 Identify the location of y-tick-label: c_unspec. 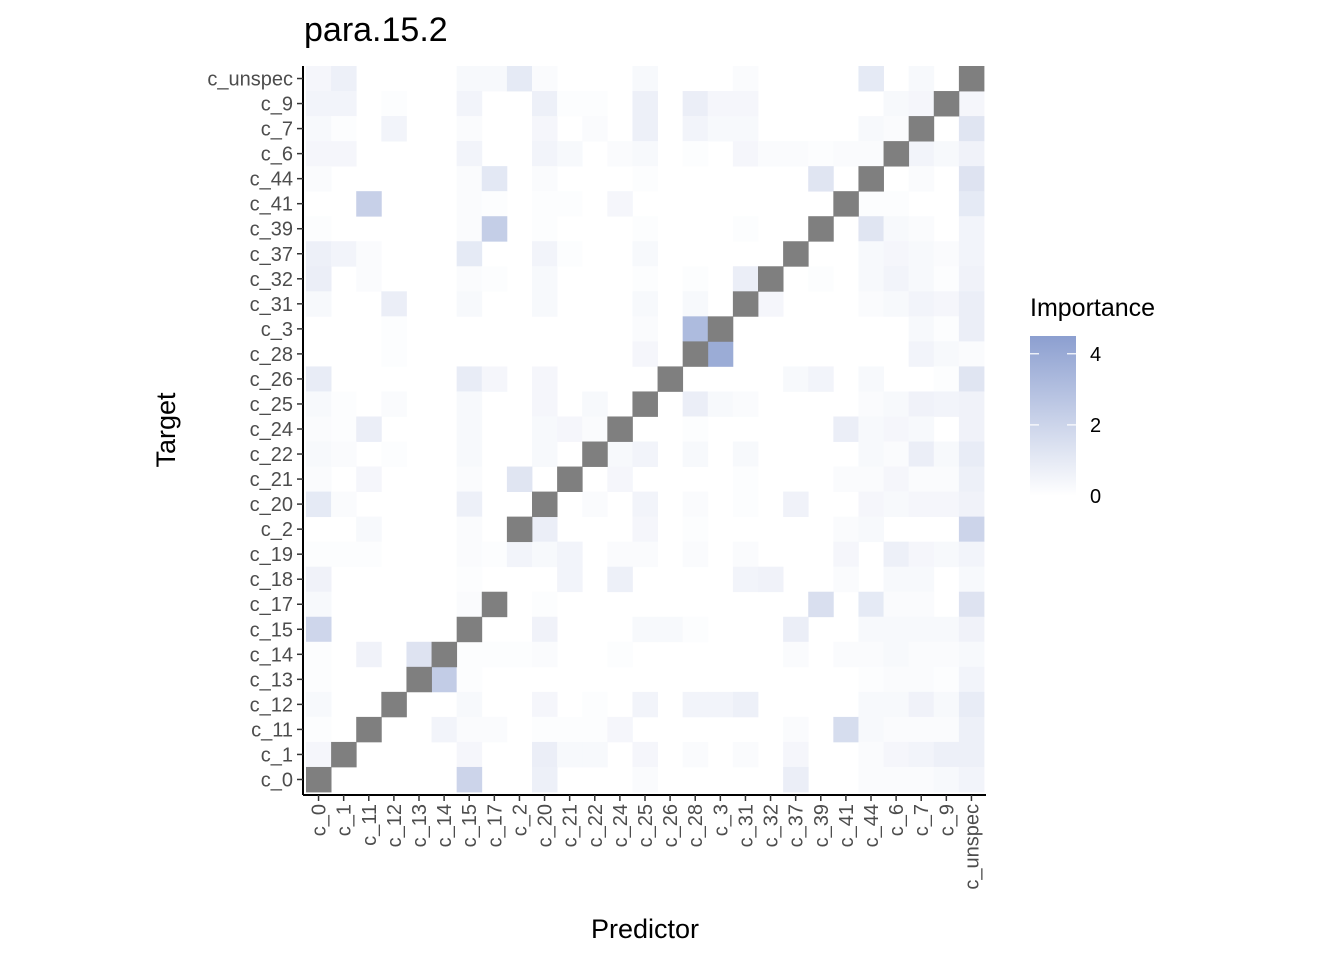
(250, 80).